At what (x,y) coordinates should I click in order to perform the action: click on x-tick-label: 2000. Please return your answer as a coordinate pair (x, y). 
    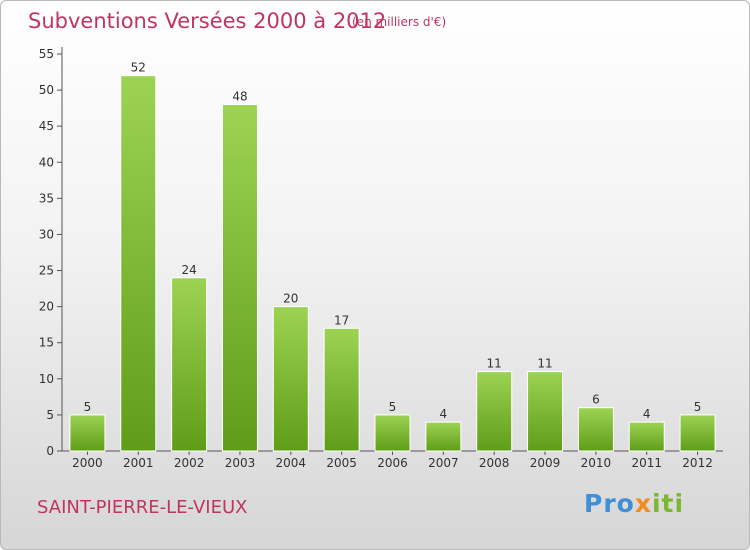
    Looking at the image, I should click on (87, 463).